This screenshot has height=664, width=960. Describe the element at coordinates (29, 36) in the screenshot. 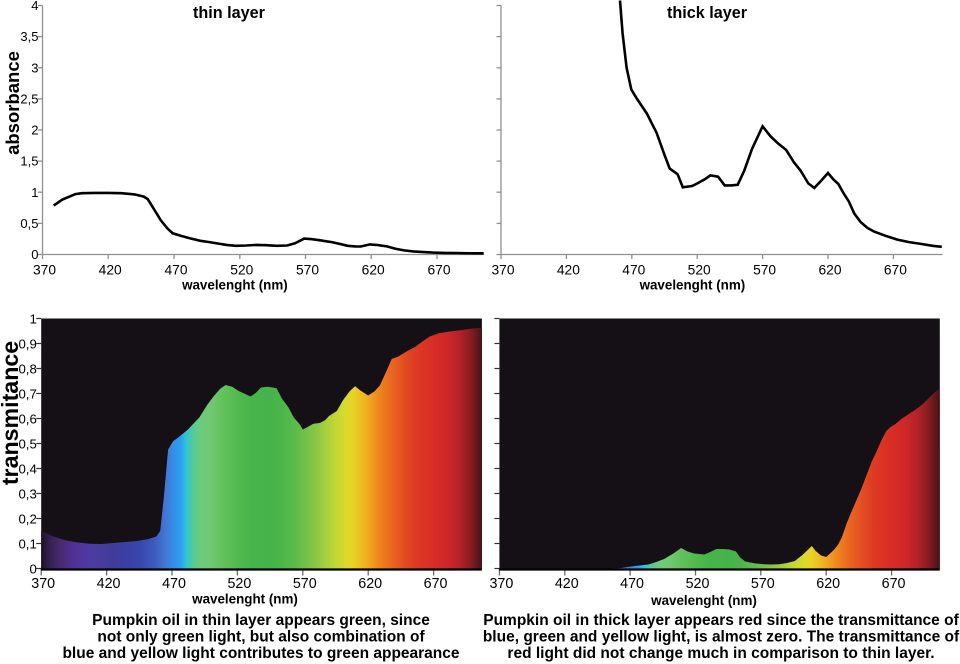

I see `svg-text: 3,5` at that location.